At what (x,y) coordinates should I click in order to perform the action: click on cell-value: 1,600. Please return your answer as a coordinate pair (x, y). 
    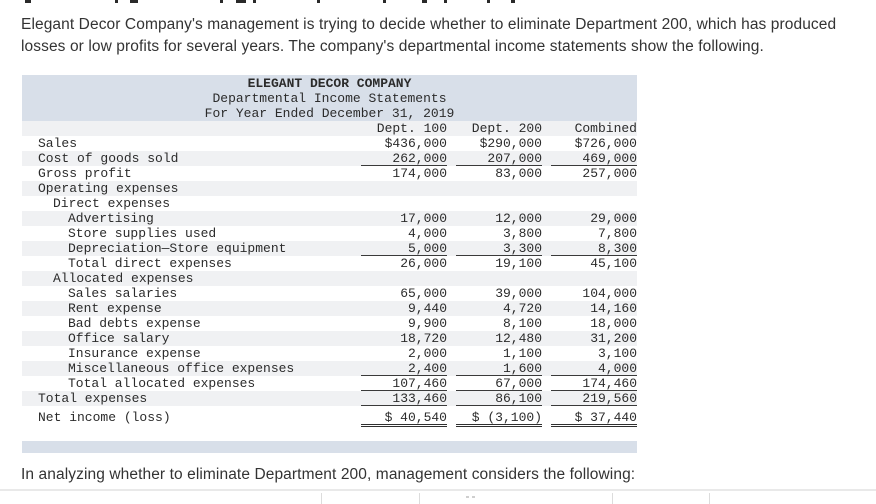
    Looking at the image, I should click on (499, 368).